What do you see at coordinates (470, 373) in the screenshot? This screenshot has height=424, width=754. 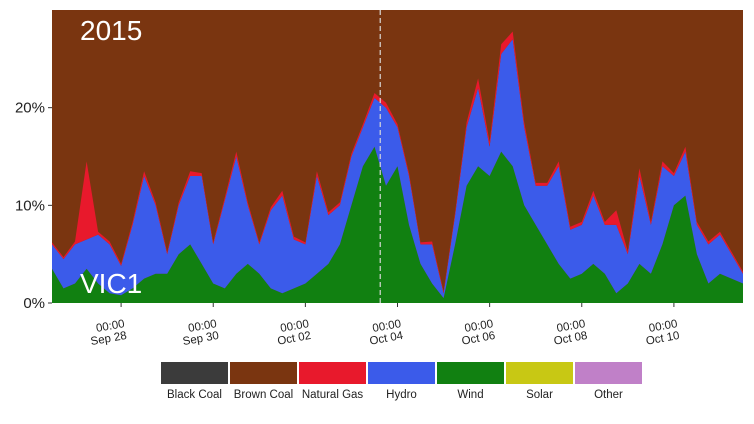 I see `legend-swatch-wind` at bounding box center [470, 373].